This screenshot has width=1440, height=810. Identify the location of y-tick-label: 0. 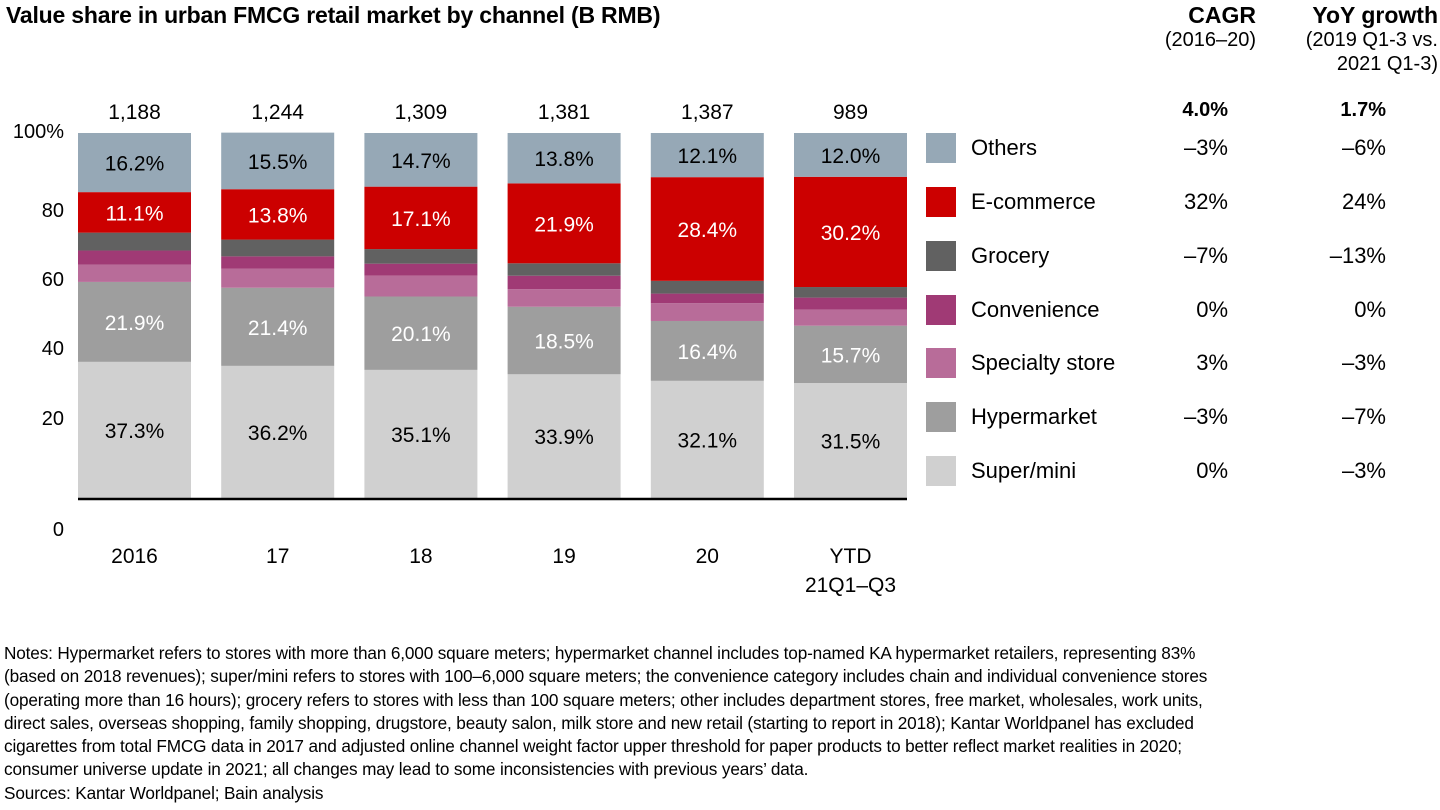
(58, 530).